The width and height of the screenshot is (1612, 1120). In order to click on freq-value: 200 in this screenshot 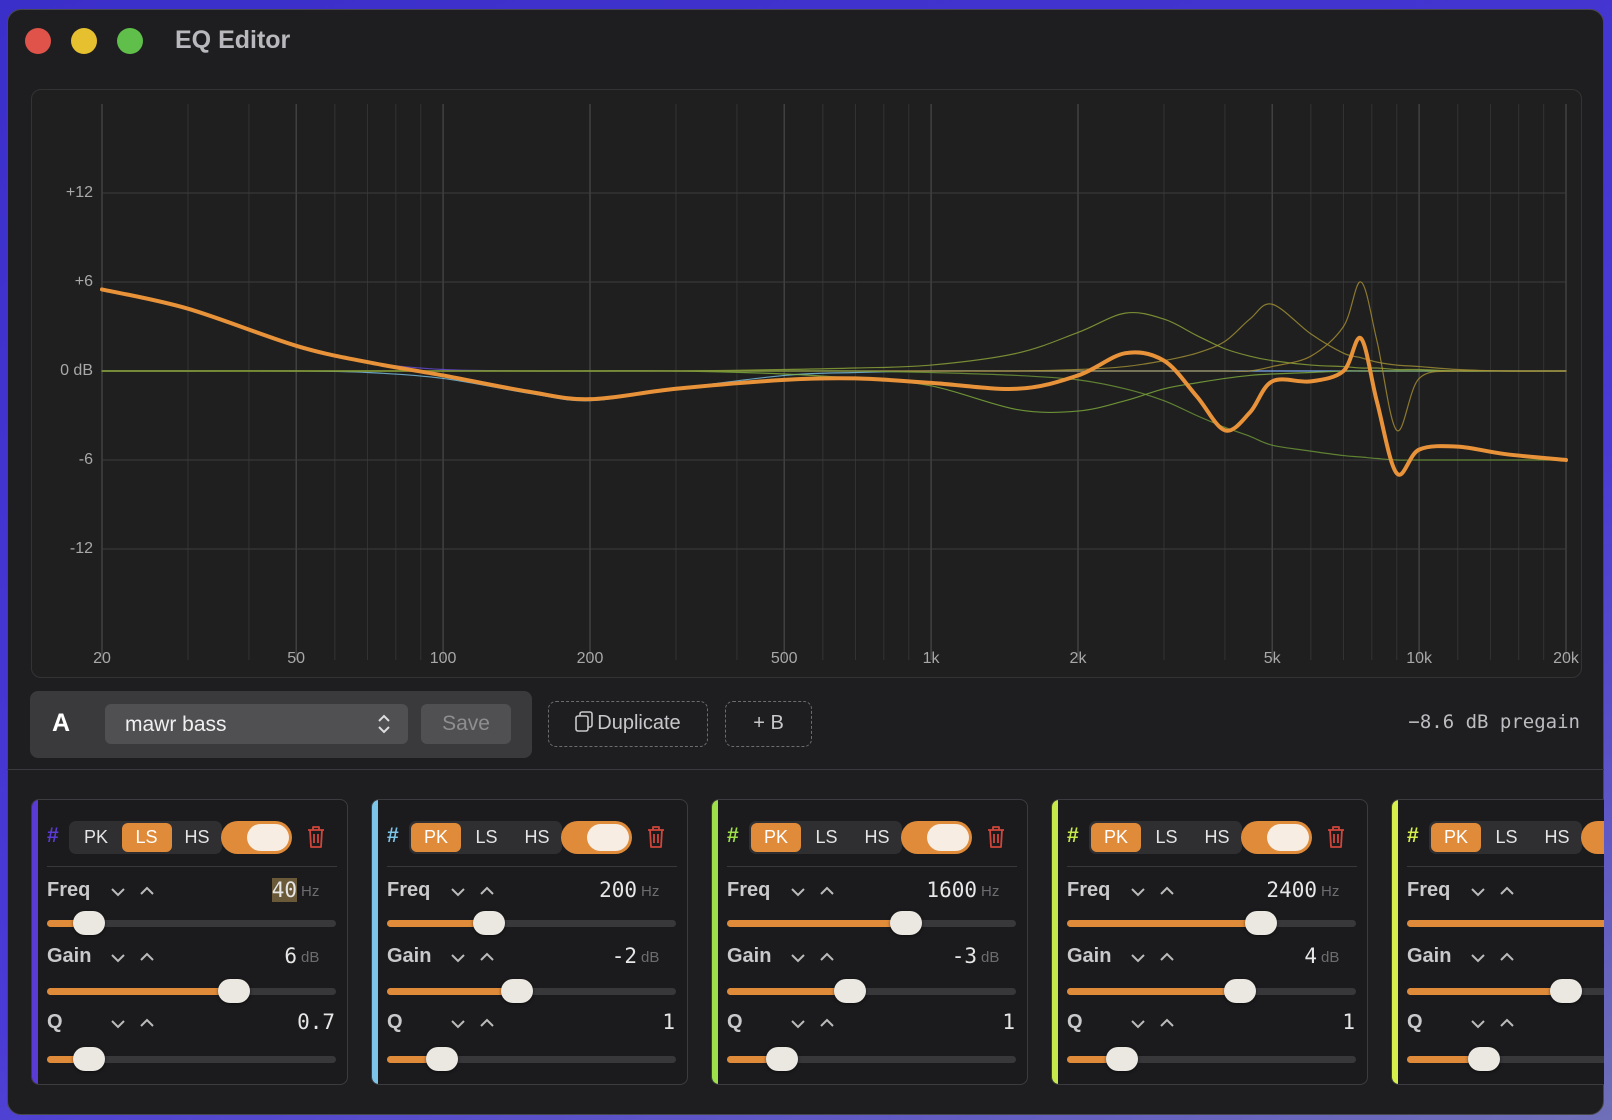, I will do `click(618, 890)`.